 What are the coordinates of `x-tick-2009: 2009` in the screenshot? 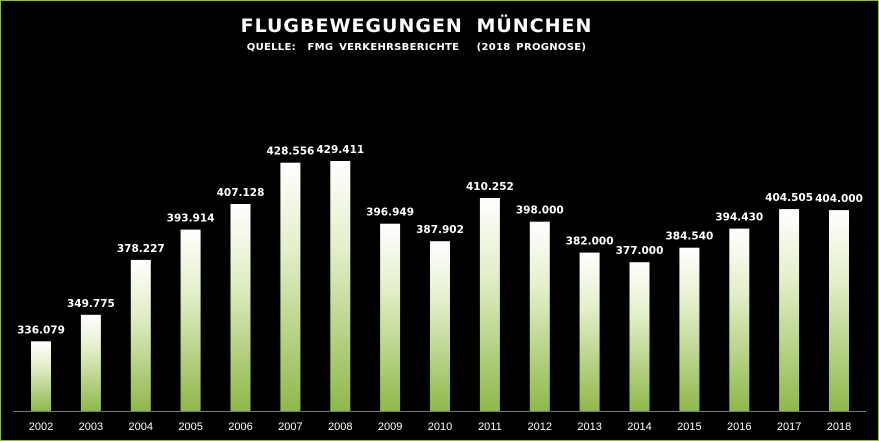 It's located at (390, 427).